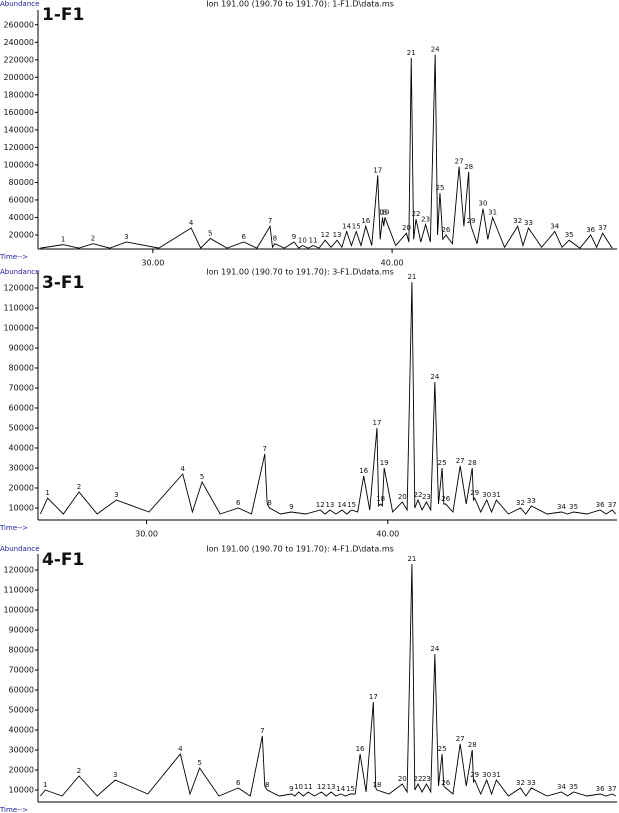  What do you see at coordinates (18, 164) in the screenshot?
I see `y-tick-label: 100000` at bounding box center [18, 164].